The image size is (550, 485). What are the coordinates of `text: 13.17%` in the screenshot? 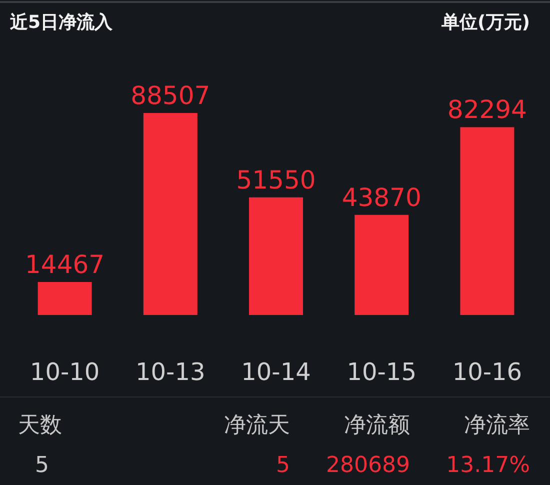 It's located at (488, 465).